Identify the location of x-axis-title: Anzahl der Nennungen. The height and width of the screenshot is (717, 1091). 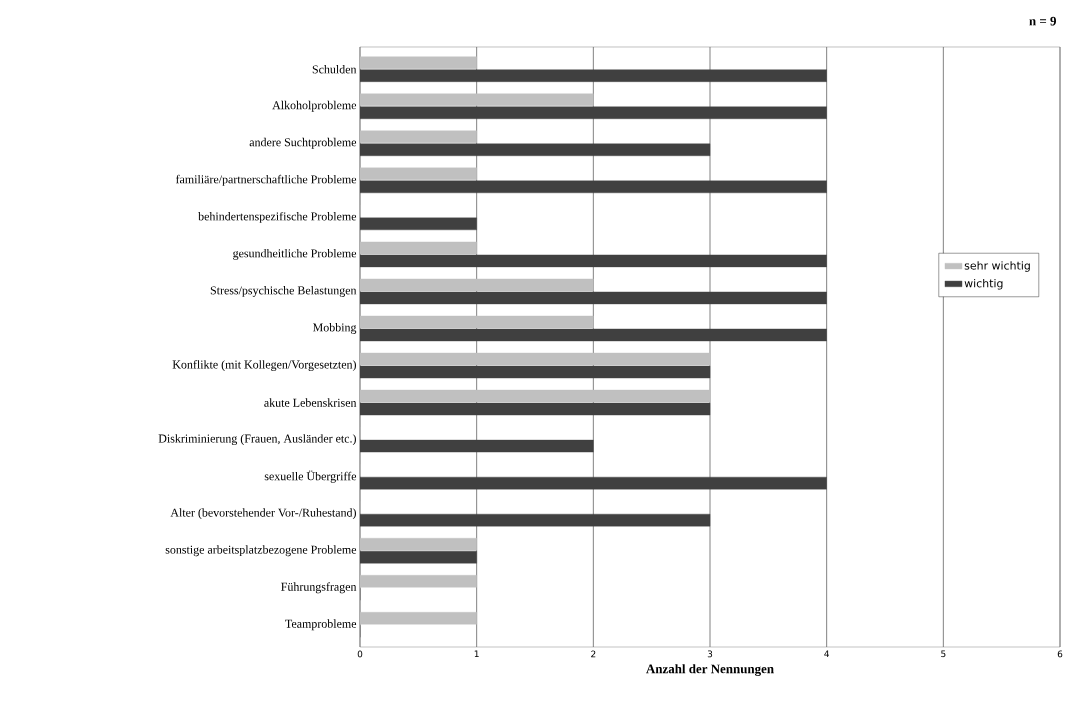
(710, 670).